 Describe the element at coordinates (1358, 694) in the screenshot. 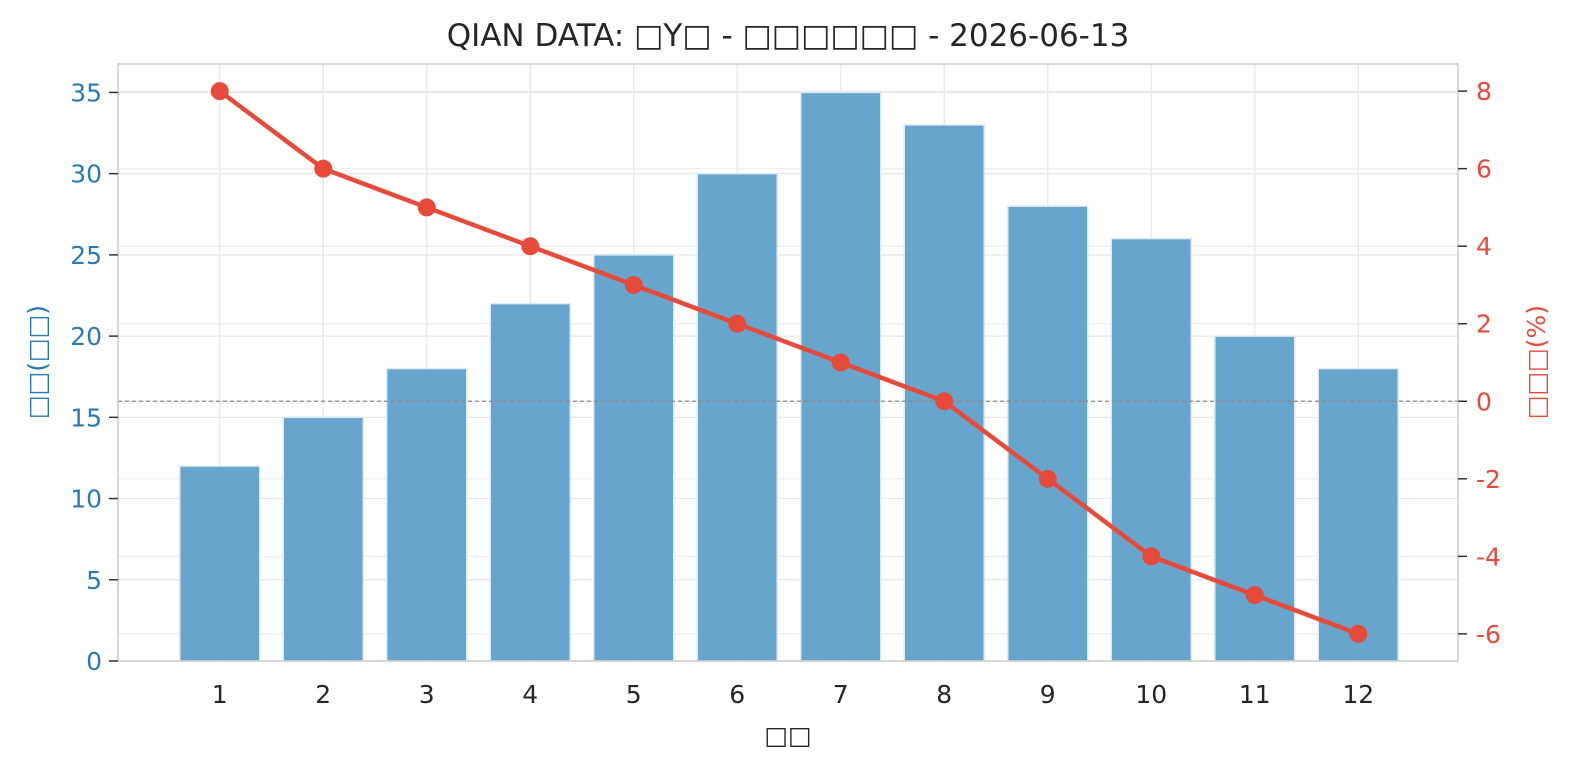

I see `x-tick-label: 12` at that location.